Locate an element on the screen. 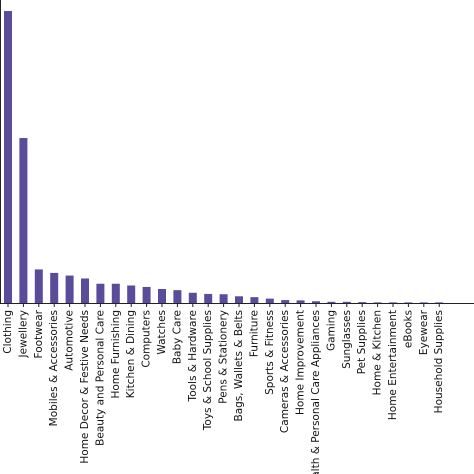 This screenshot has height=474, width=474. x-tick-label-15: Bags, Wallets & Belts is located at coordinates (239, 366).